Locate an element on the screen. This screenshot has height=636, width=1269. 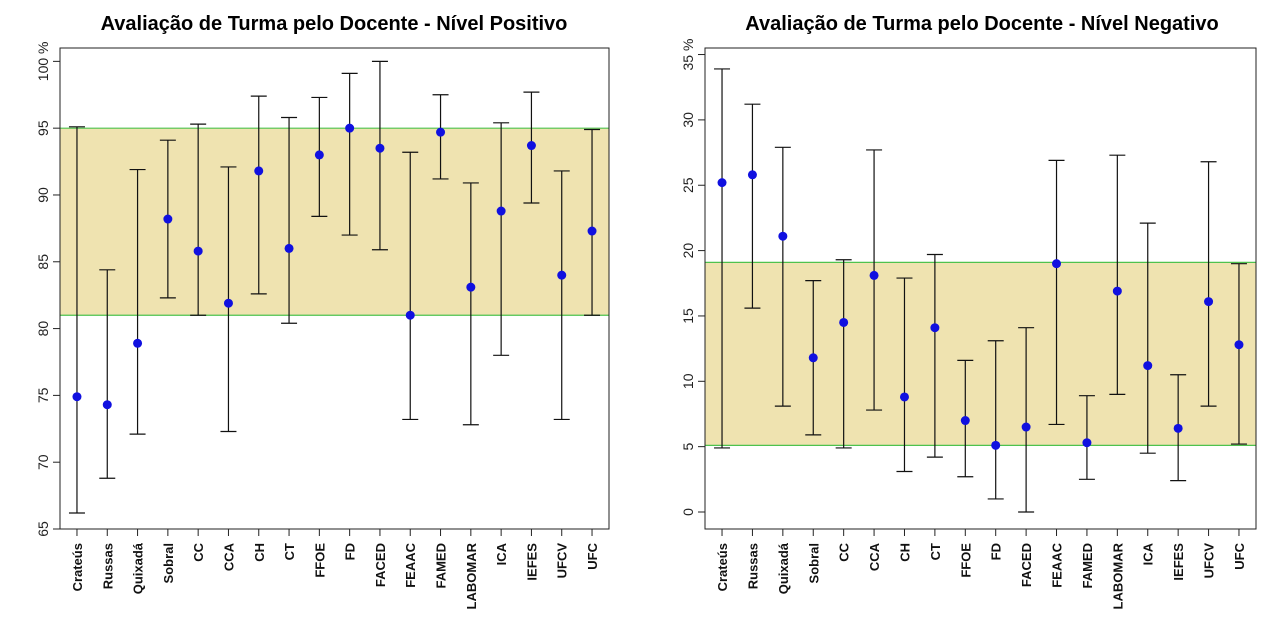
y-tick-label: 90 is located at coordinates (43, 195).